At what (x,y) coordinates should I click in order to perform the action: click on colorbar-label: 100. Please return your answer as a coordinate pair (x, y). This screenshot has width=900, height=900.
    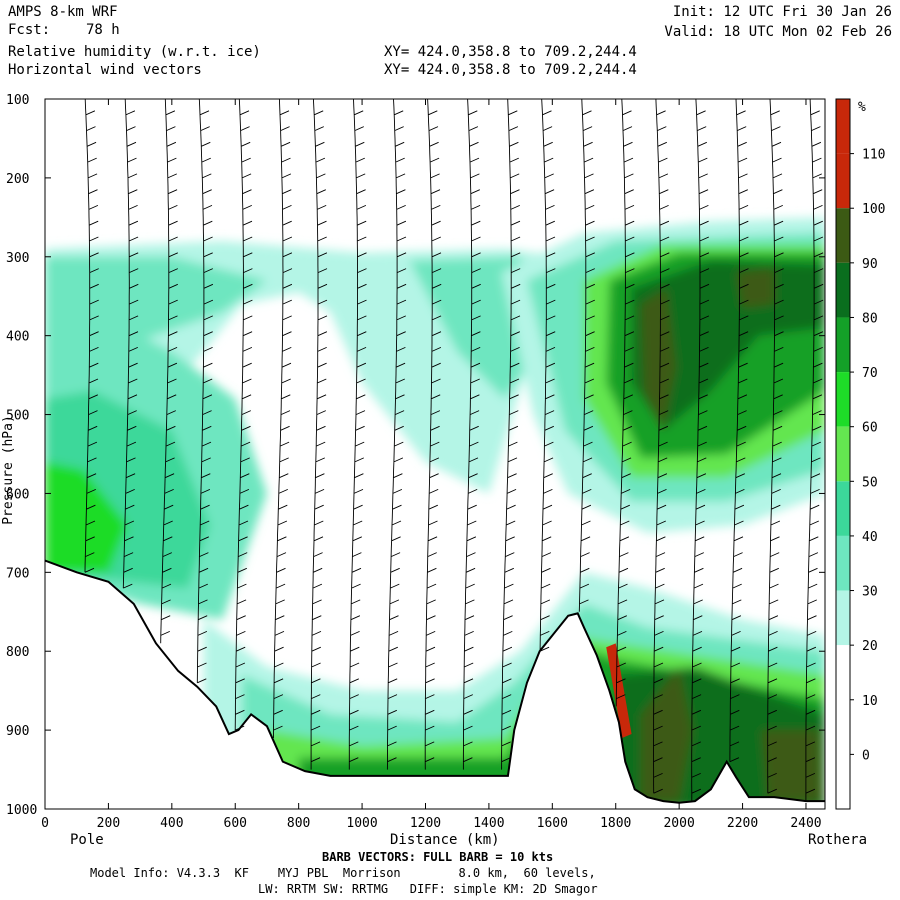
    Looking at the image, I should click on (873, 209).